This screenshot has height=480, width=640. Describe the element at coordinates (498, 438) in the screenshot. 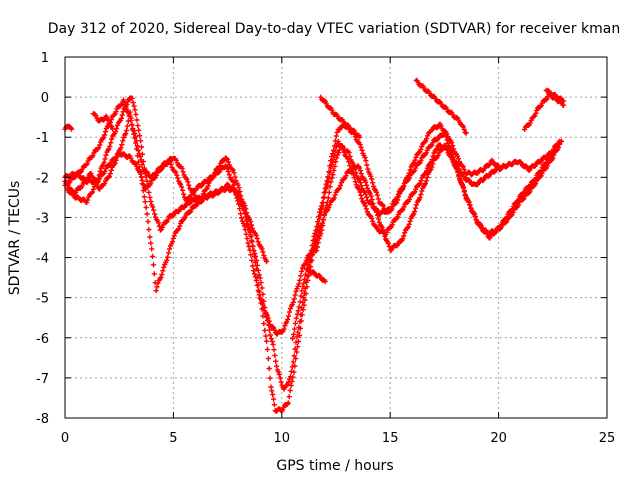

I see `x-tick-label: 20` at that location.